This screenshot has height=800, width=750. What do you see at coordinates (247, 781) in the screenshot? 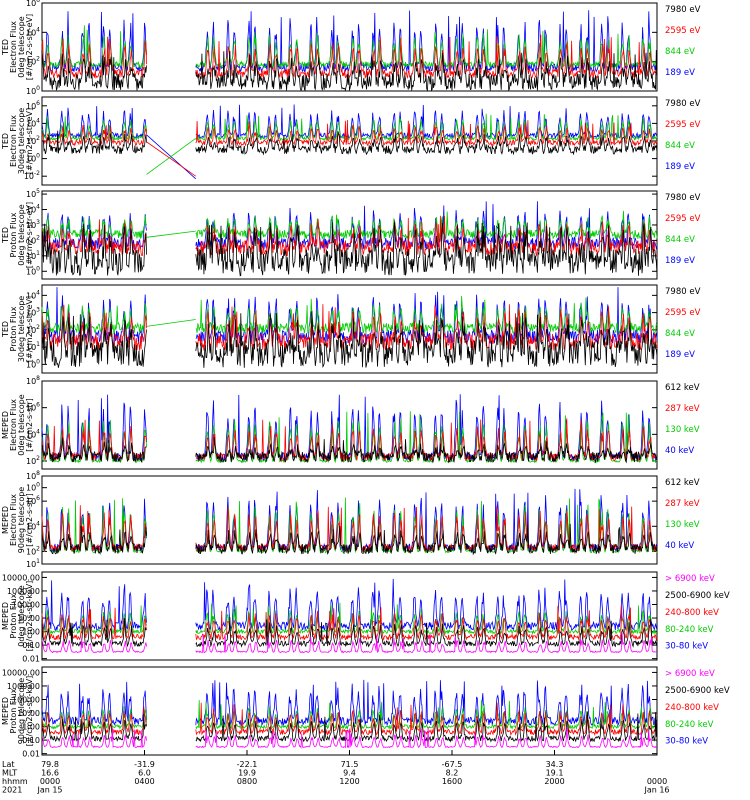
I see `x-tick-label: 0800` at bounding box center [247, 781].